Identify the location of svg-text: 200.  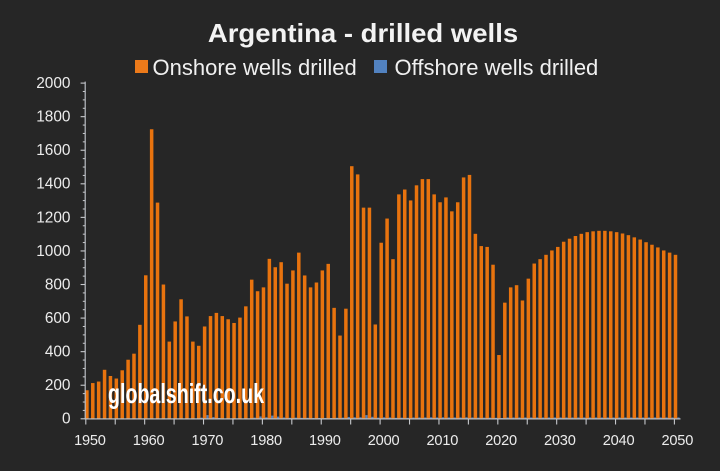
(58, 385).